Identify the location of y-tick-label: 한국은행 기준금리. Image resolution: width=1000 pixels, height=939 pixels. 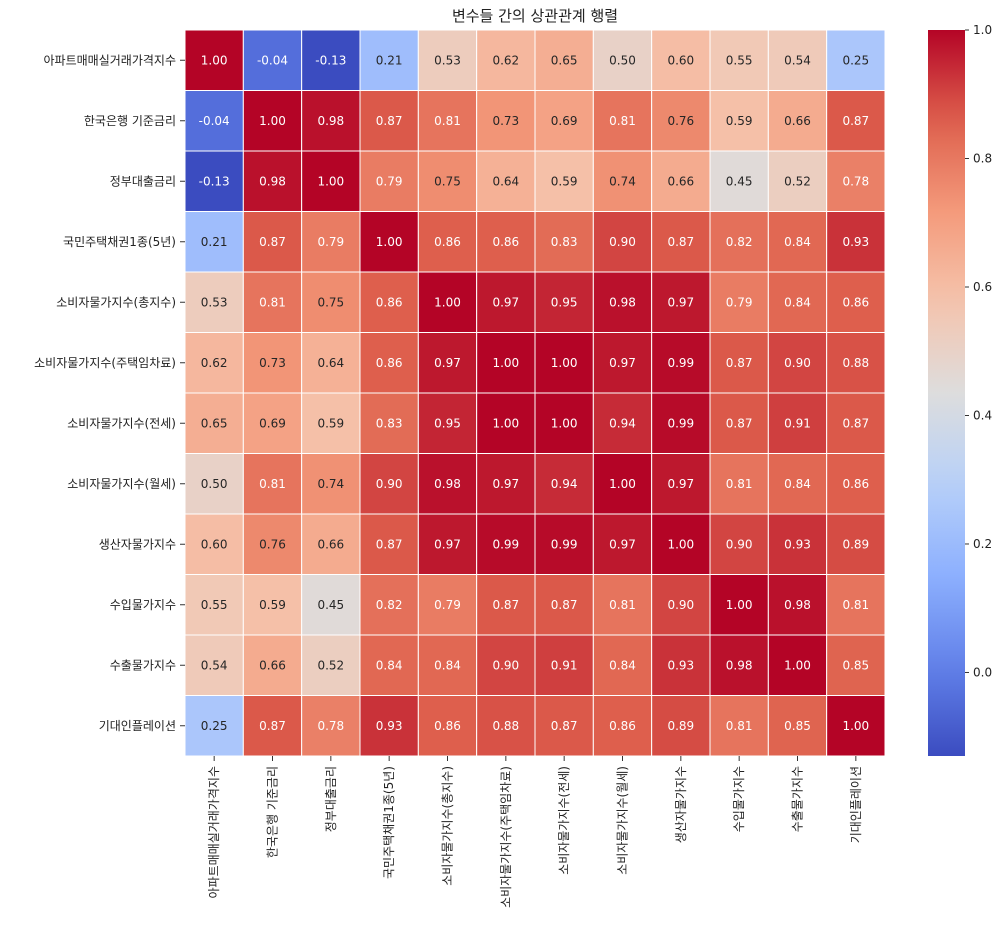
(130, 120).